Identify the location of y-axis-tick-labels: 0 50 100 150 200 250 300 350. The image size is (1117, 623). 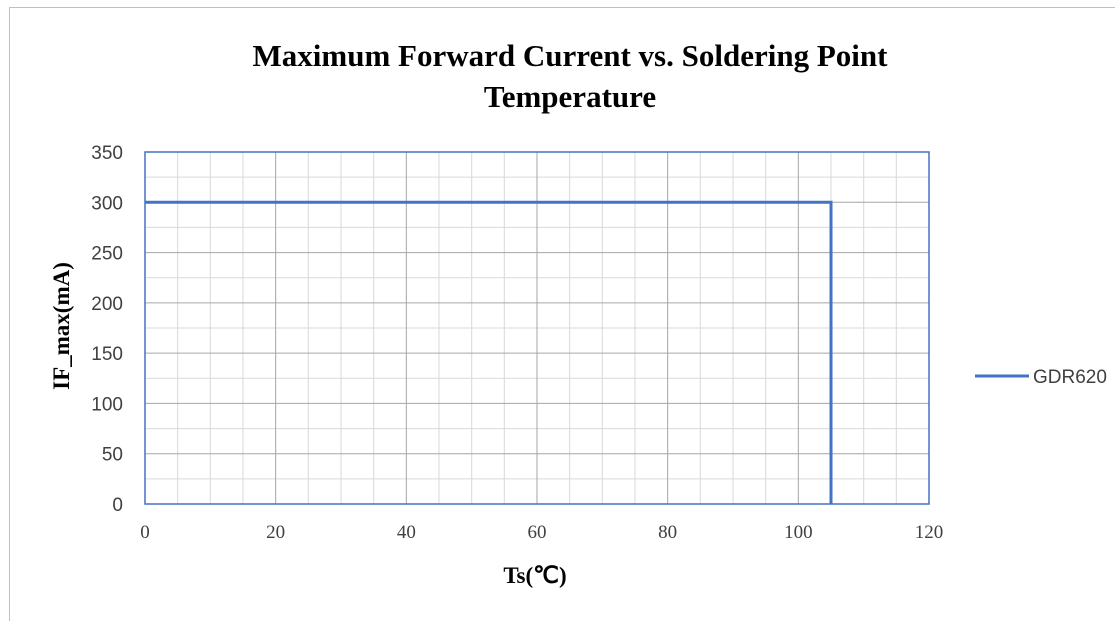
(107, 329).